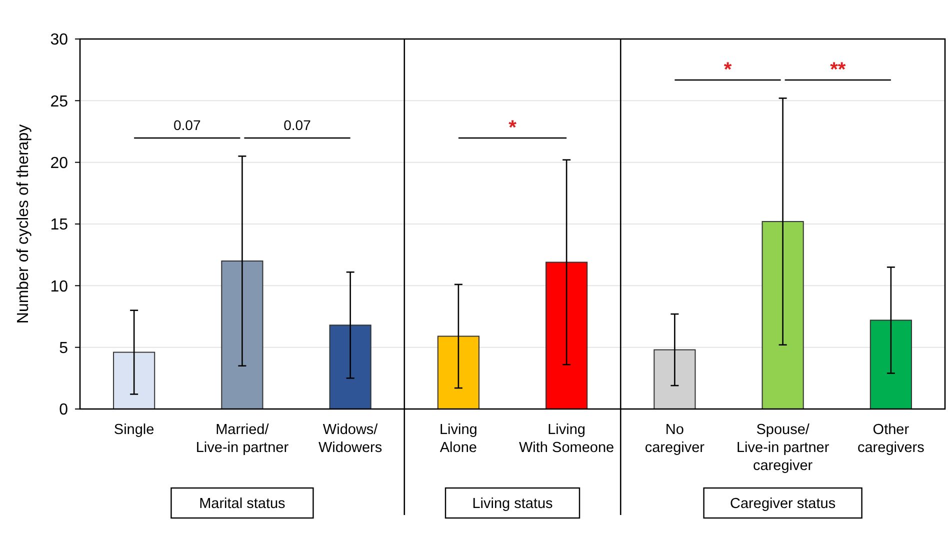 The height and width of the screenshot is (539, 951). What do you see at coordinates (783, 504) in the screenshot?
I see `text: Caregiver status` at bounding box center [783, 504].